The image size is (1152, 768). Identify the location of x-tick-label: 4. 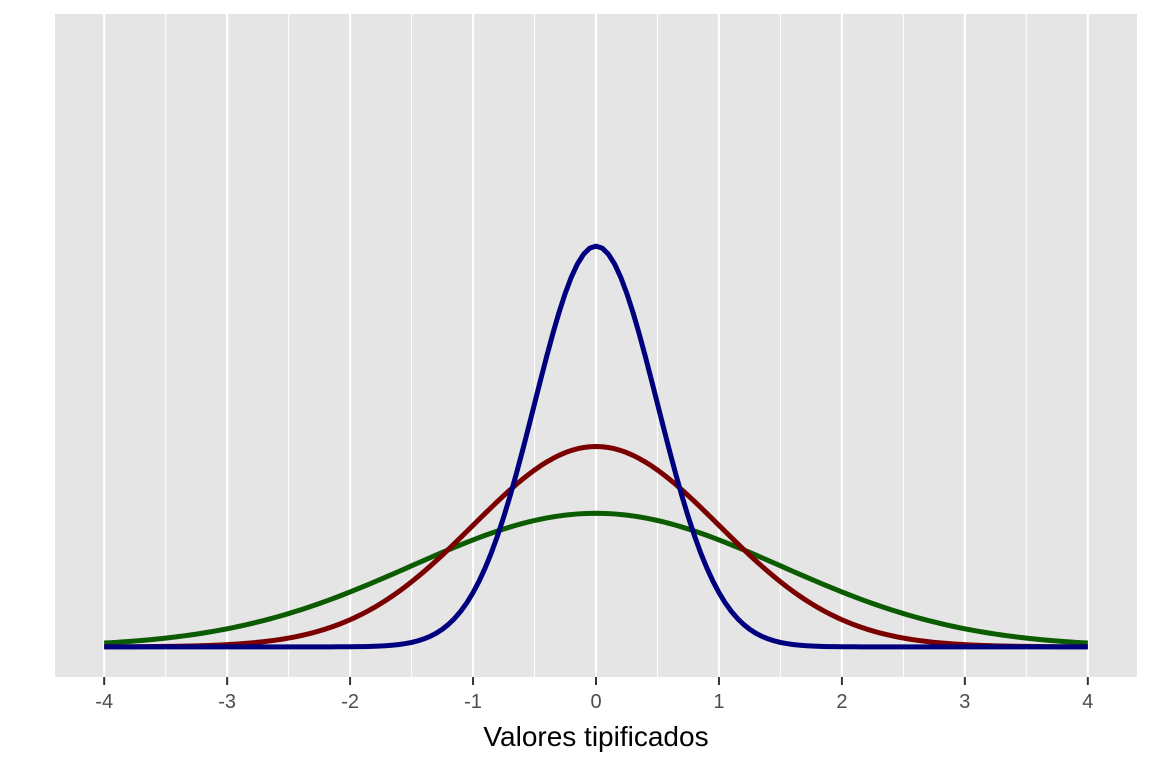
(1087, 702).